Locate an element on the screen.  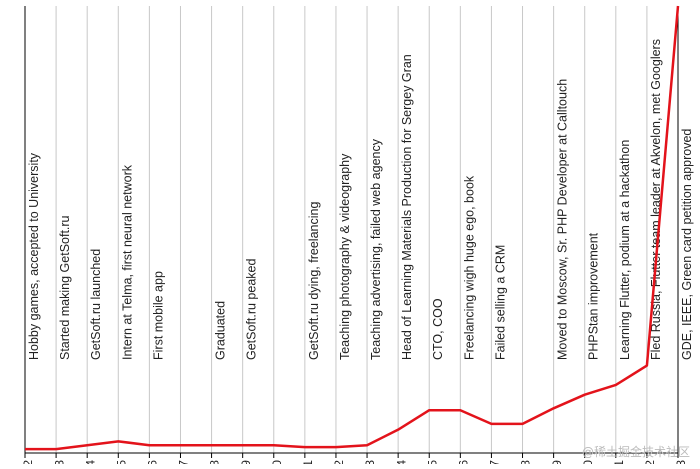
x-tick-label: 2002 is located at coordinates (28, 462).